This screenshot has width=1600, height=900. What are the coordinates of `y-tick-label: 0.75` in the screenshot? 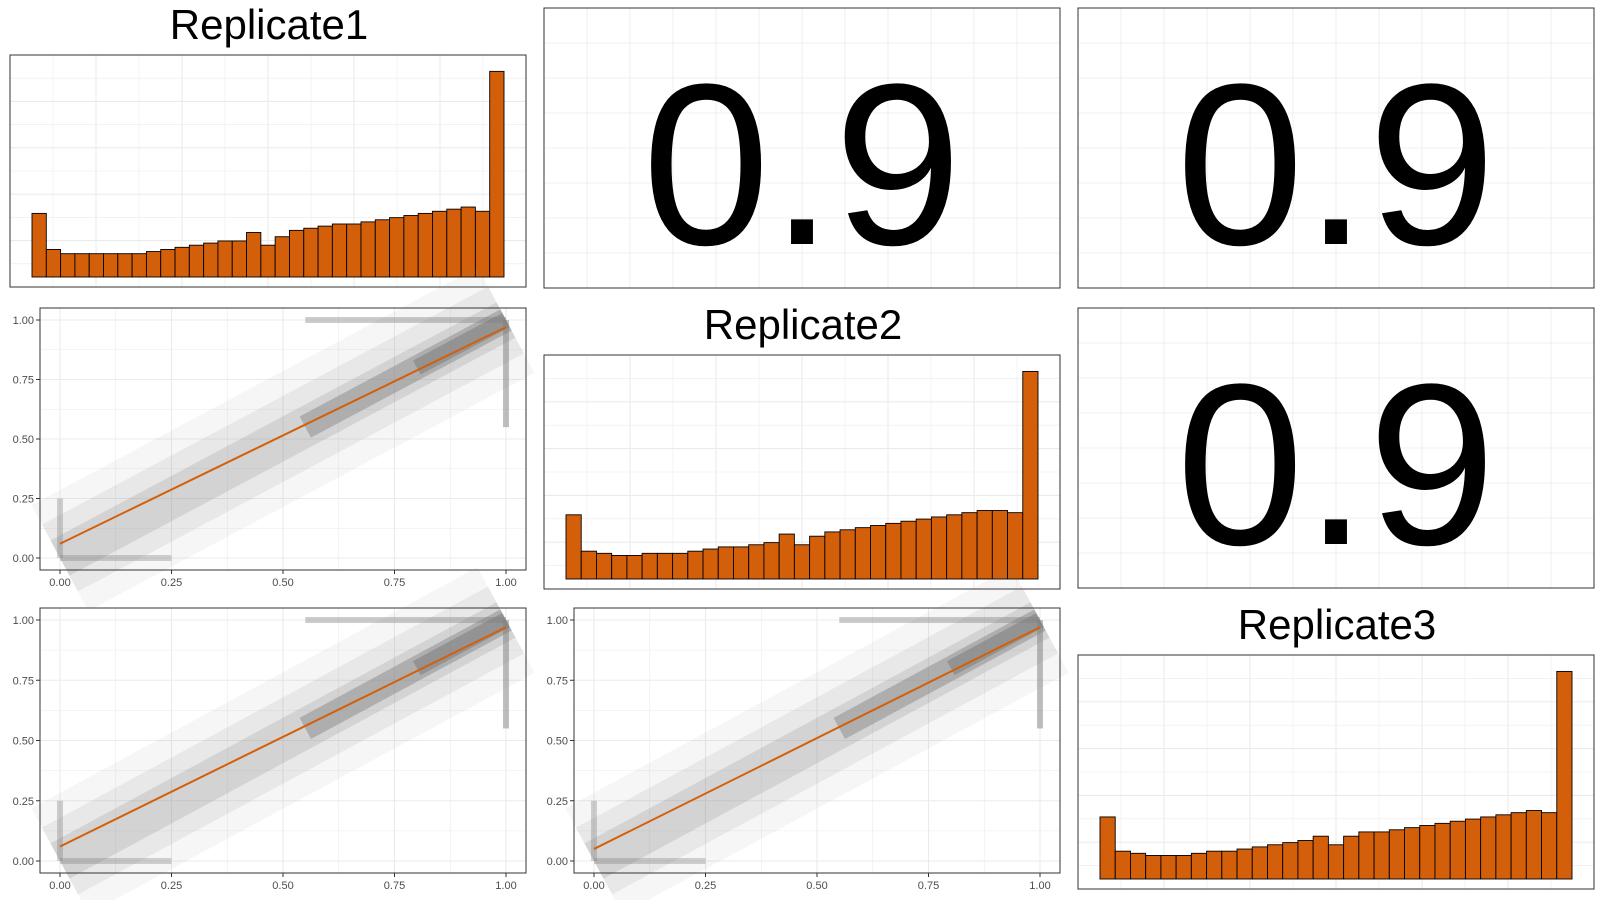 It's located at (557, 681).